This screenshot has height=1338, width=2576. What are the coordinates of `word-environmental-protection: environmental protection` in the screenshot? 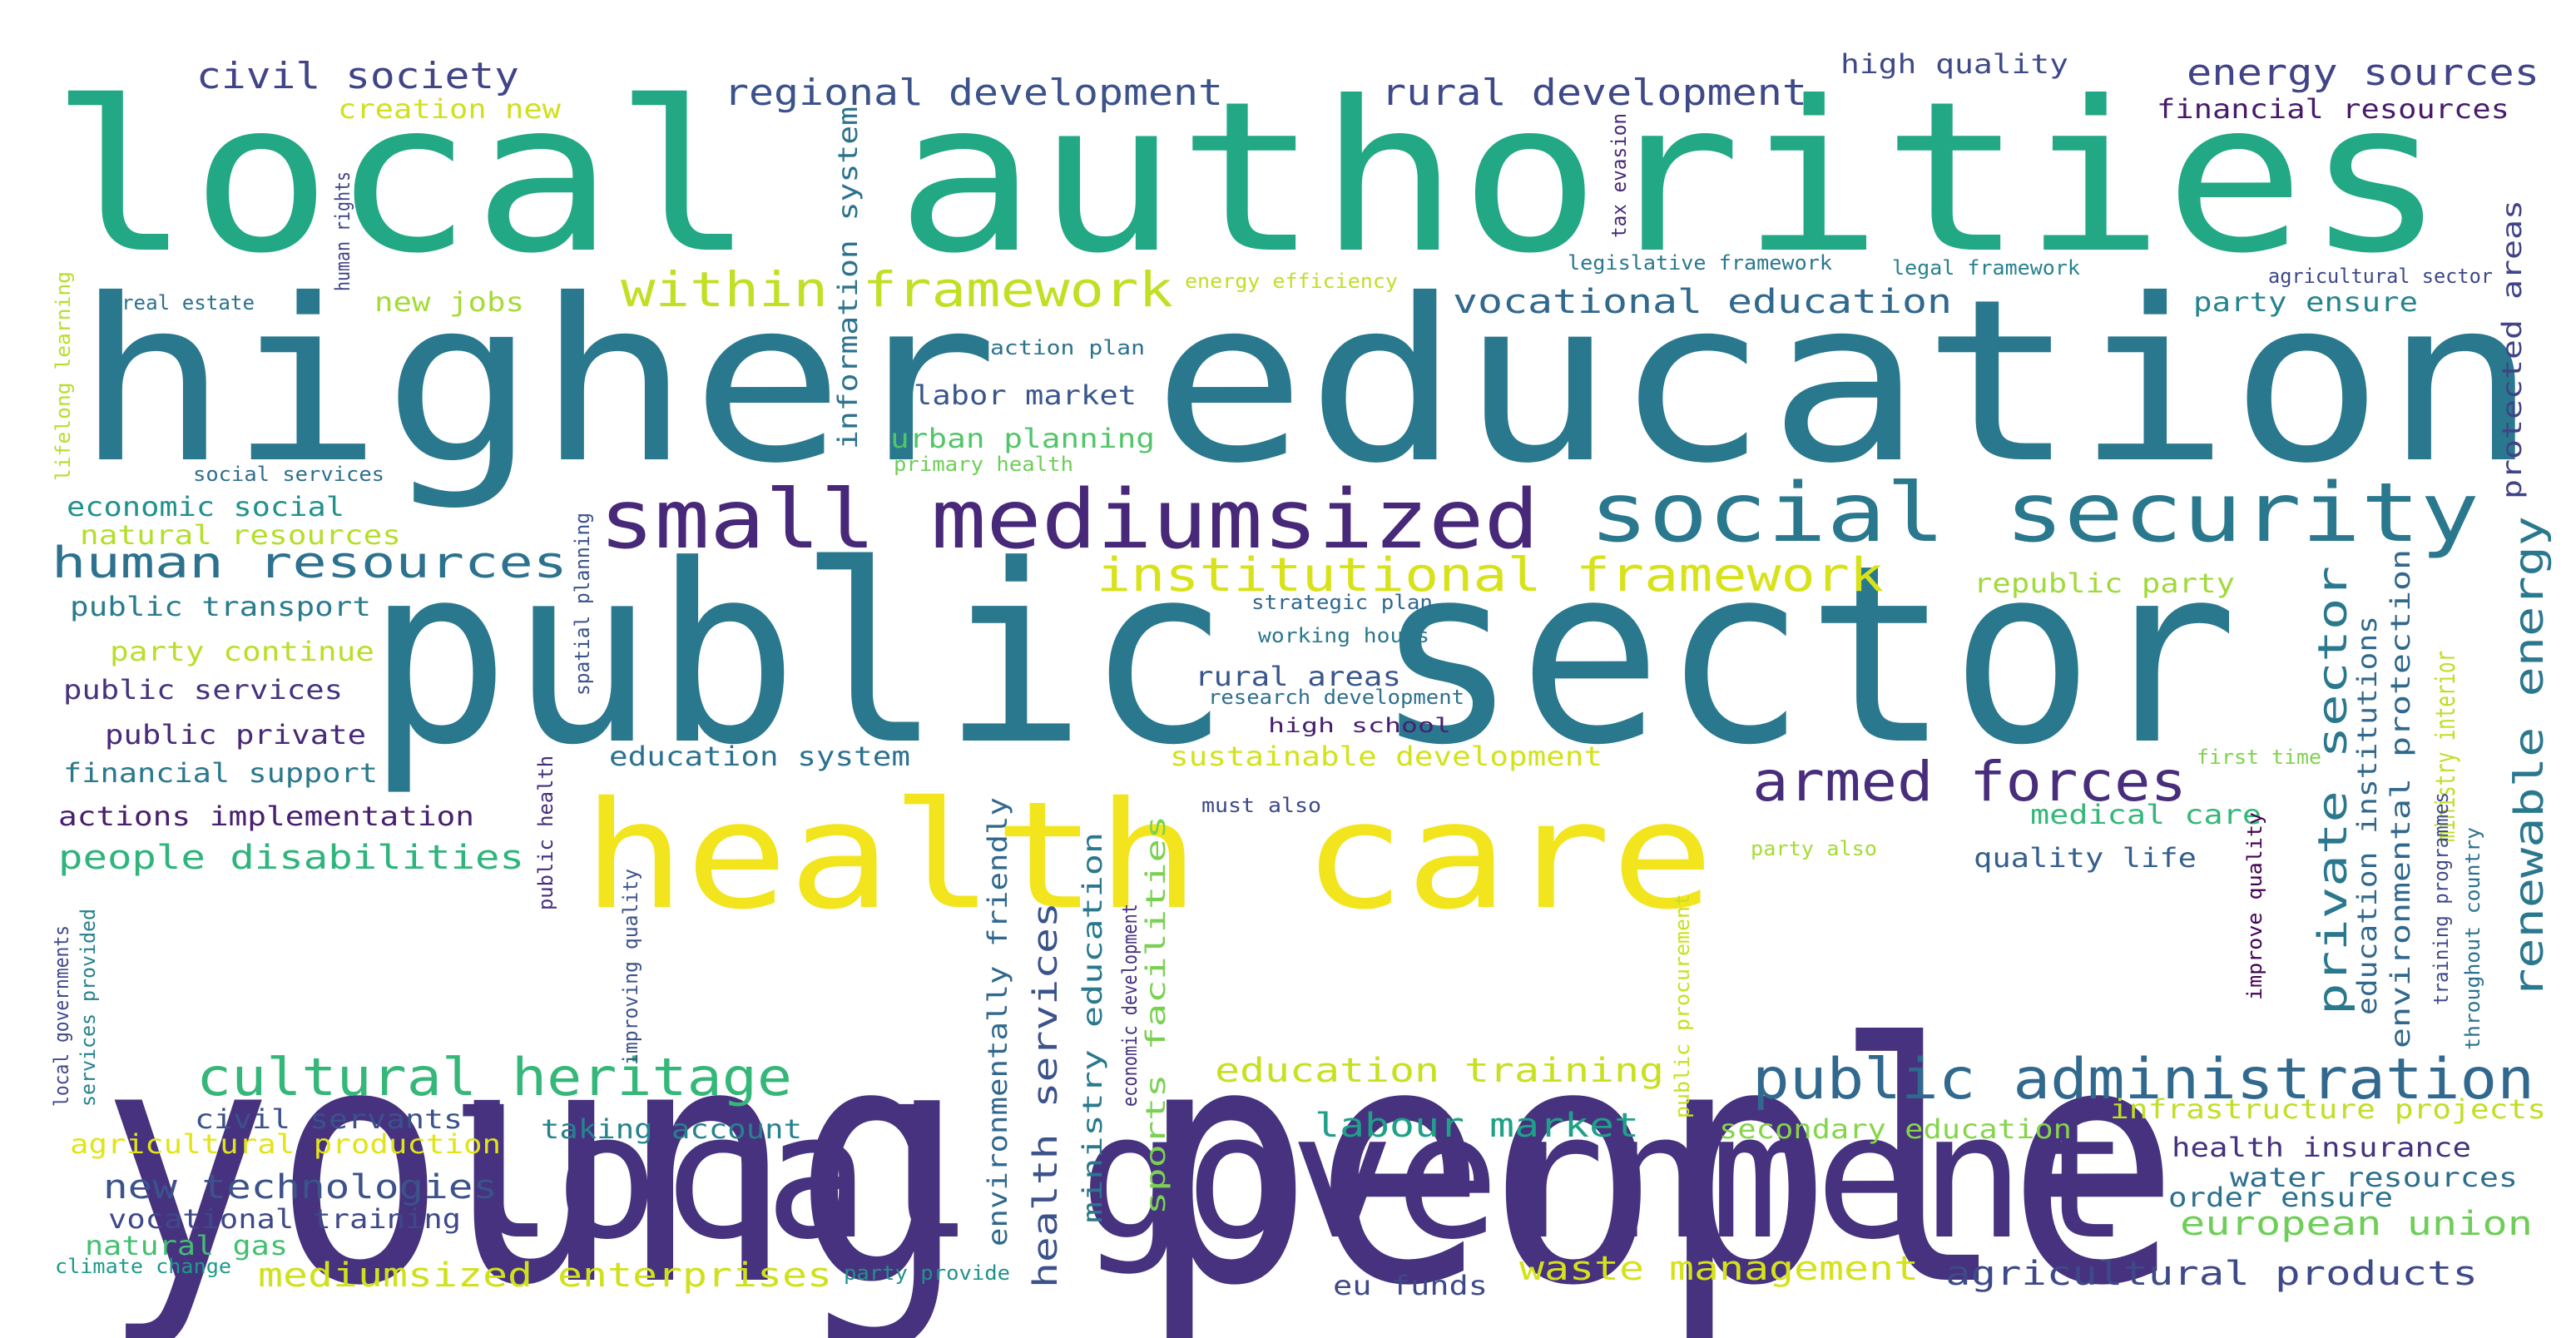 It's located at (2400, 798).